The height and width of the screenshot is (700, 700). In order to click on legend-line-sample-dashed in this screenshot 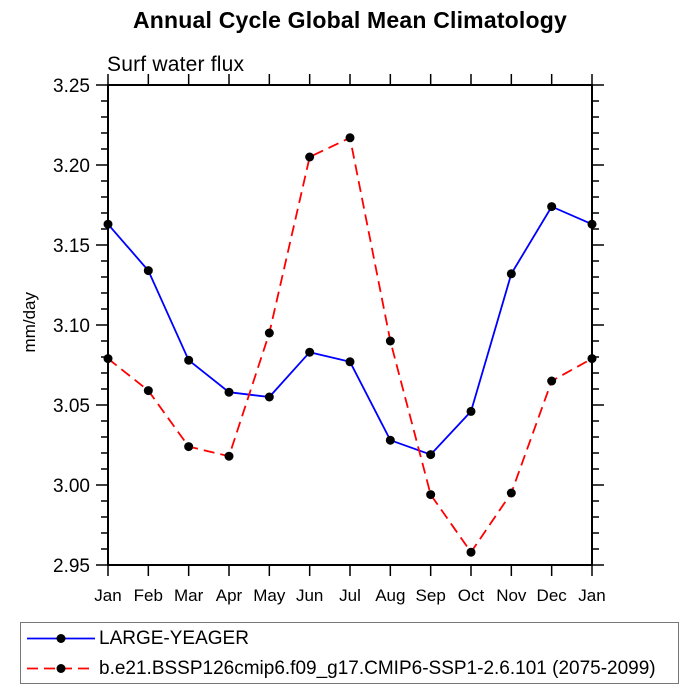, I will do `click(61, 668)`.